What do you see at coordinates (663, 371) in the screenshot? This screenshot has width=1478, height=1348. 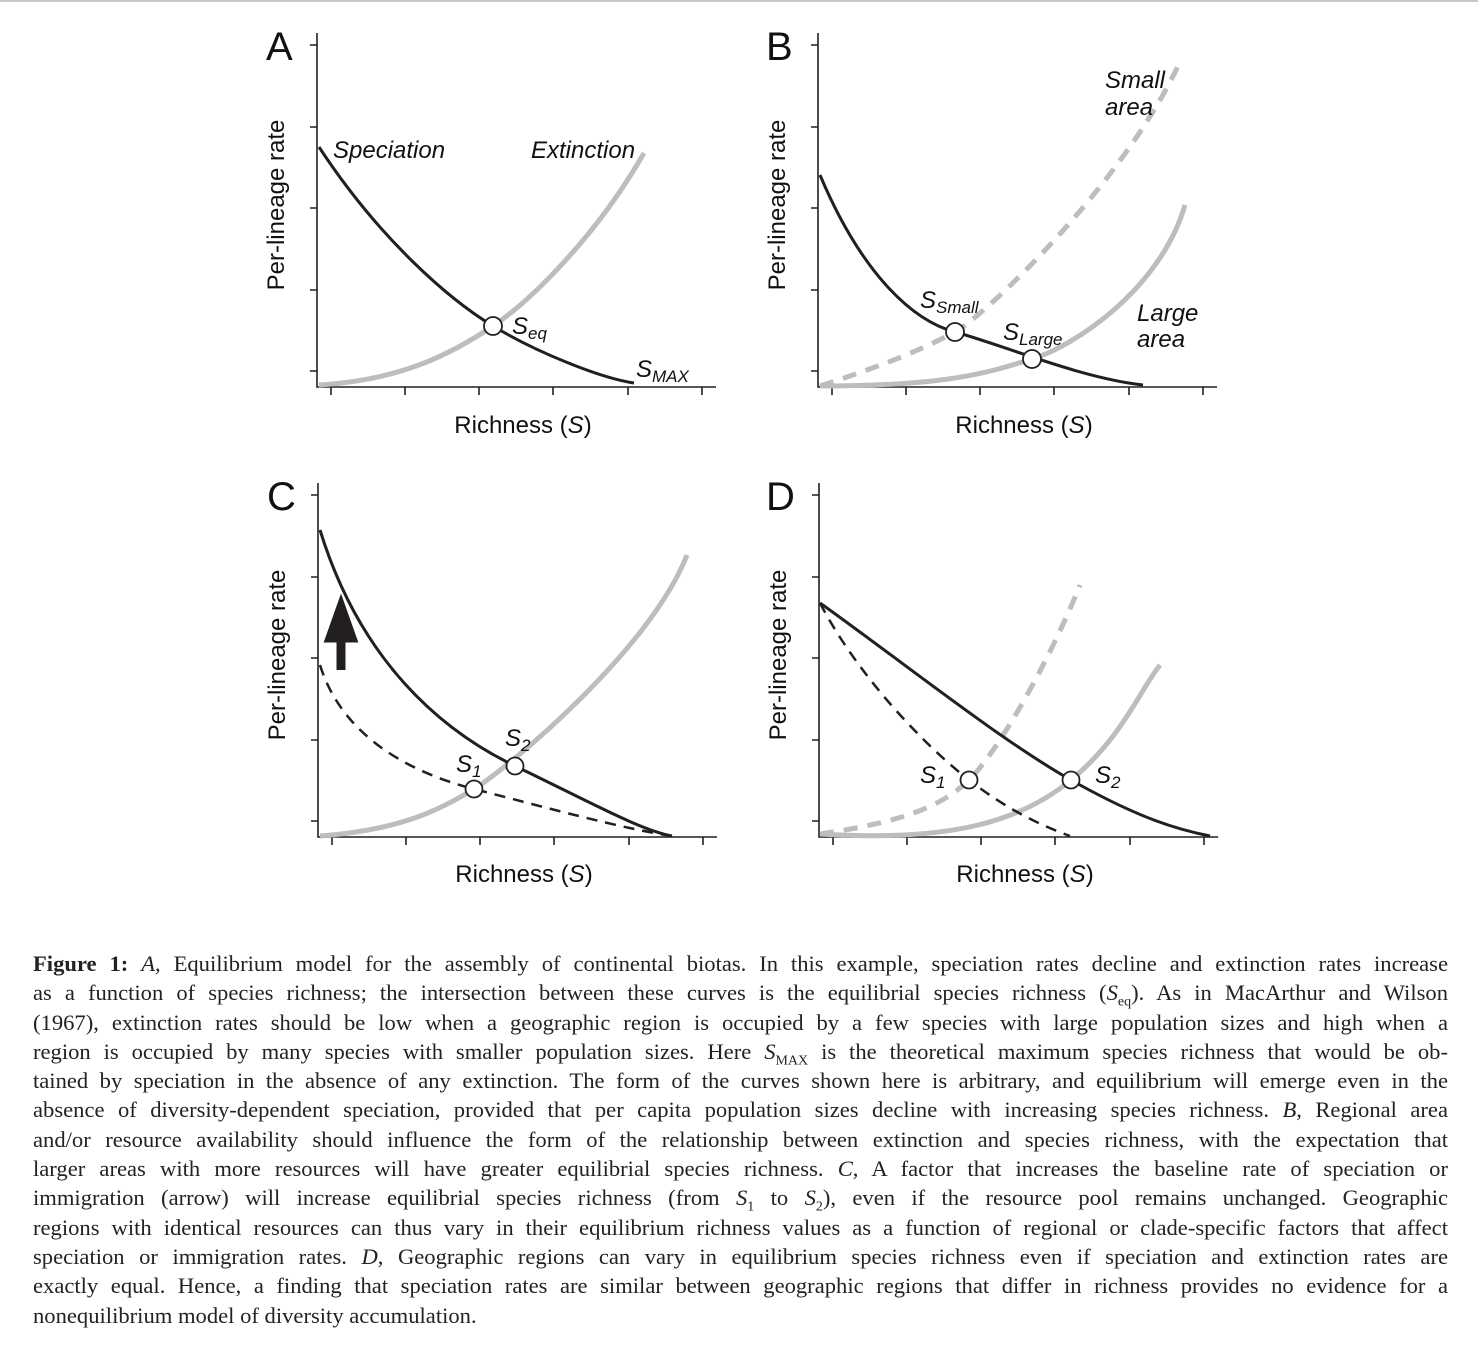 I see `smax-label: SMAX` at bounding box center [663, 371].